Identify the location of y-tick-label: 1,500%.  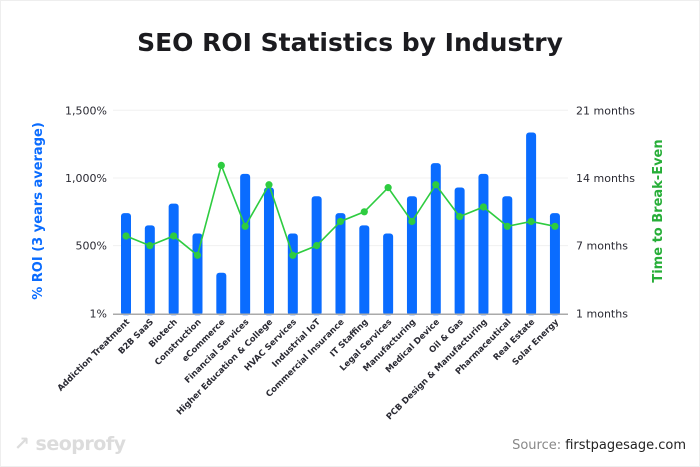
(86, 110).